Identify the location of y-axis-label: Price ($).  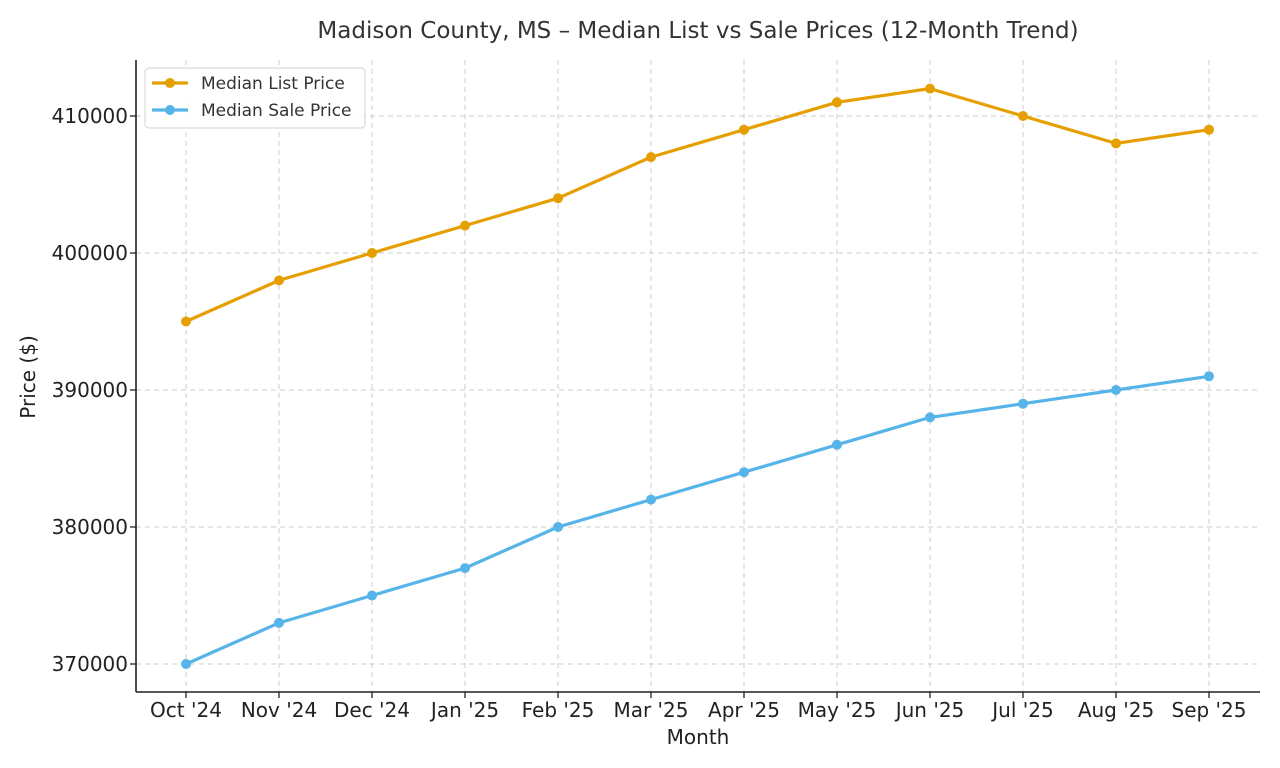
(28, 376).